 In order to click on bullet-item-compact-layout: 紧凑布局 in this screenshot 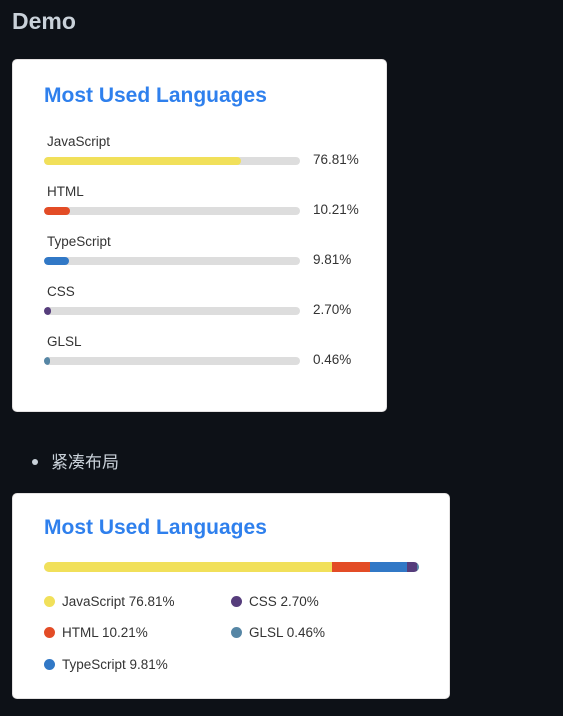, I will do `click(75, 460)`.